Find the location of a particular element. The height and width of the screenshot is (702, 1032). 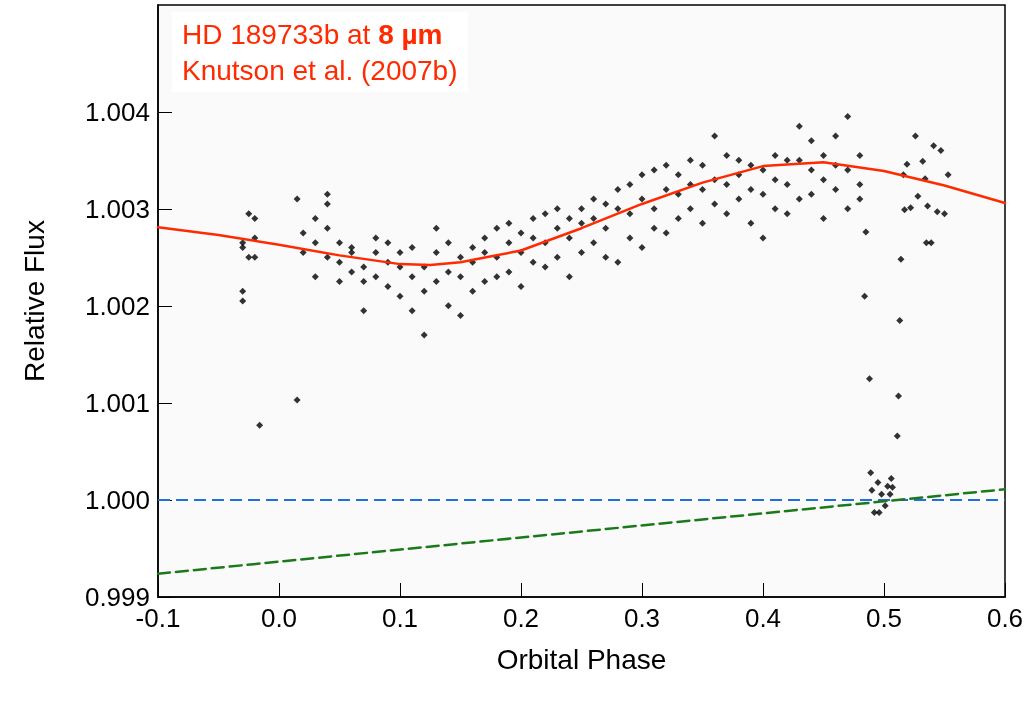

y-tick-label: 1.000 is located at coordinates (117, 499).